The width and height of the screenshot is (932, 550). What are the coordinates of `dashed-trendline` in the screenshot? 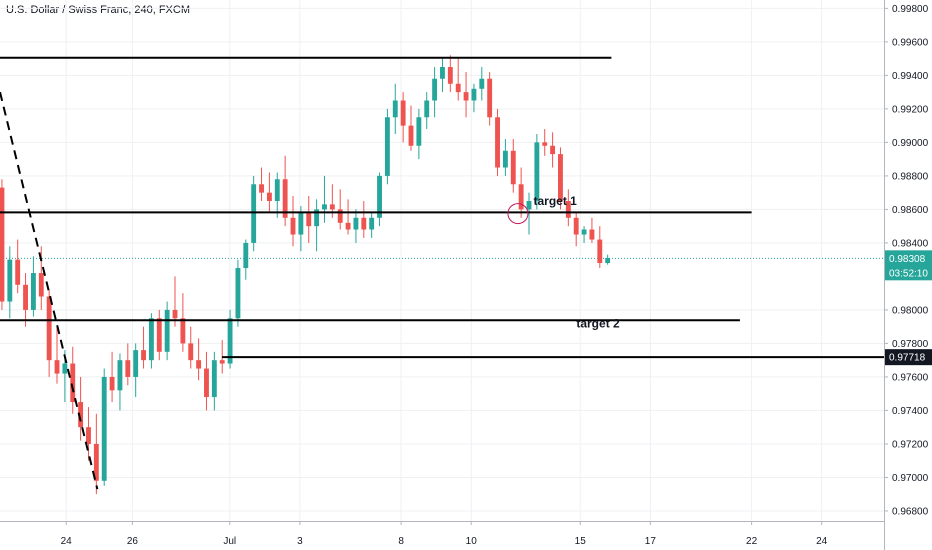 It's located at (49, 290).